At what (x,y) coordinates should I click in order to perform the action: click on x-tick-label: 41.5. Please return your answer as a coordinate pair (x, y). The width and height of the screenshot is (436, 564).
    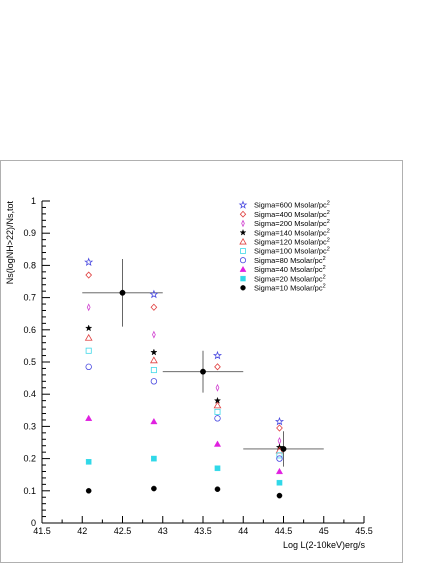
    Looking at the image, I should click on (42, 531).